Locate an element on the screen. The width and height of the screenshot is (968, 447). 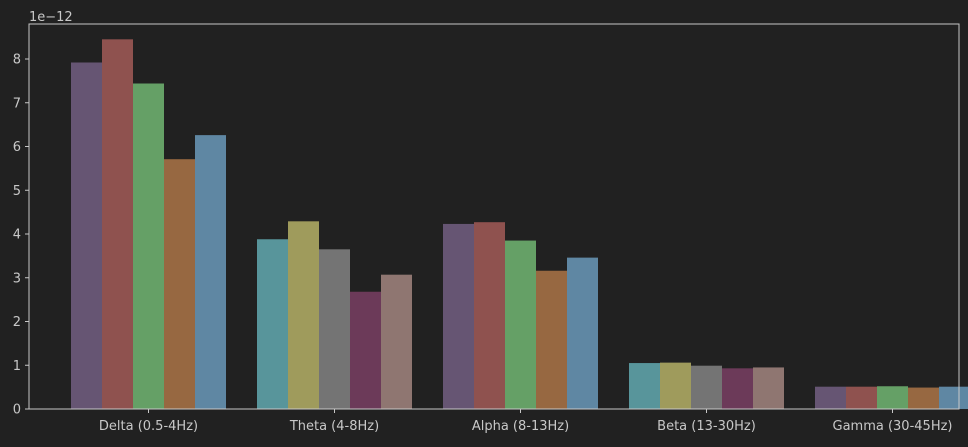
y-tick-label: 3 is located at coordinates (17, 278).